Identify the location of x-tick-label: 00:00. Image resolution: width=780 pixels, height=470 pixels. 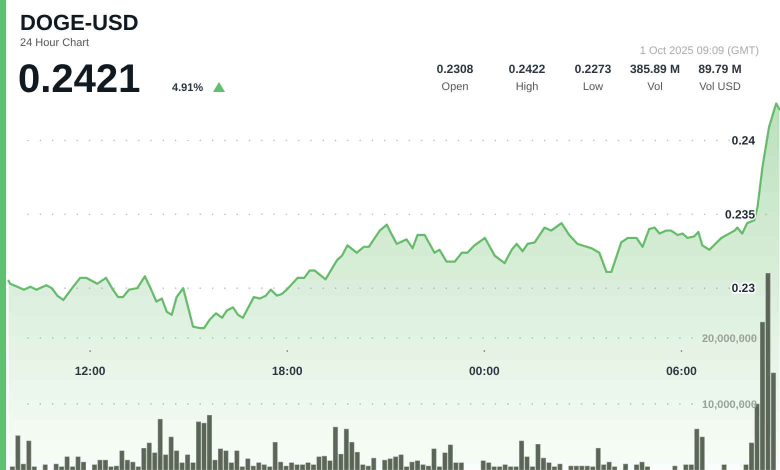
(484, 371).